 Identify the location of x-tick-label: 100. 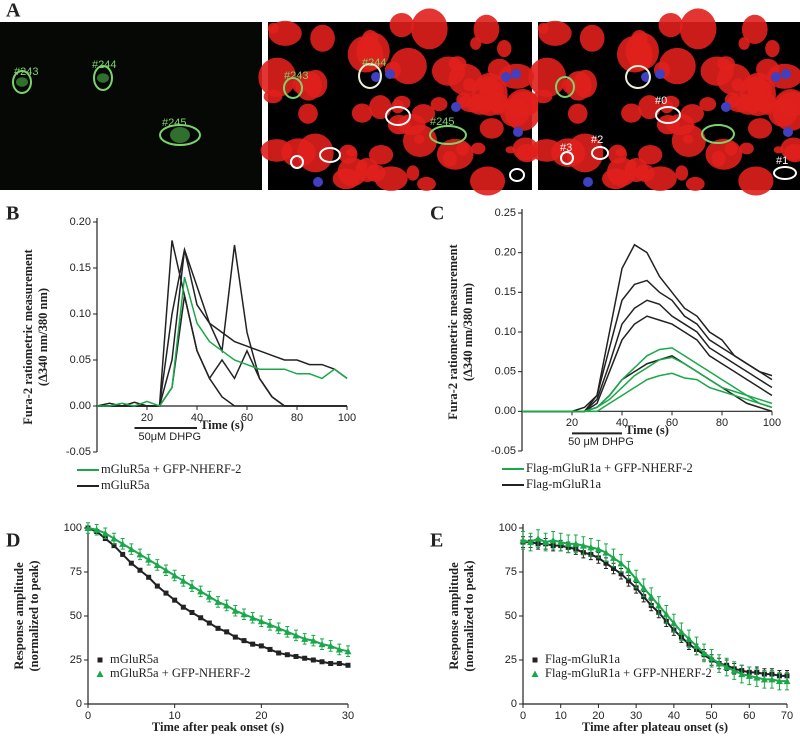
(772, 423).